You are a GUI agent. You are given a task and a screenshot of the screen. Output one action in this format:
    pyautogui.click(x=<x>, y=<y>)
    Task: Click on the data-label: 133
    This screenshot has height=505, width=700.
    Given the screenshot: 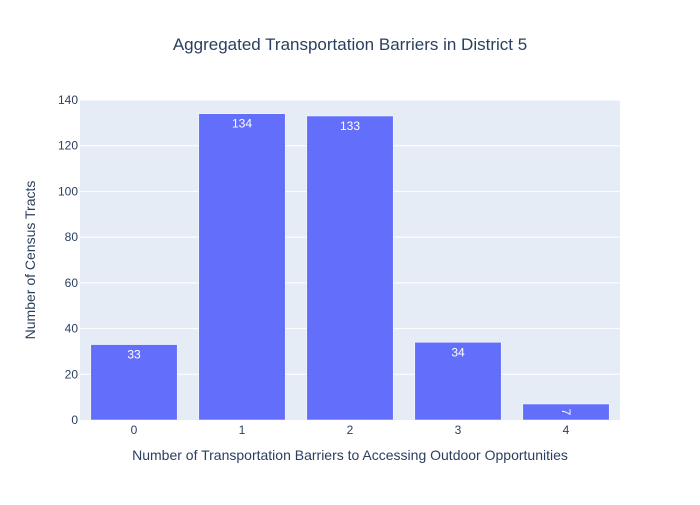 What is the action you would take?
    pyautogui.click(x=350, y=126)
    